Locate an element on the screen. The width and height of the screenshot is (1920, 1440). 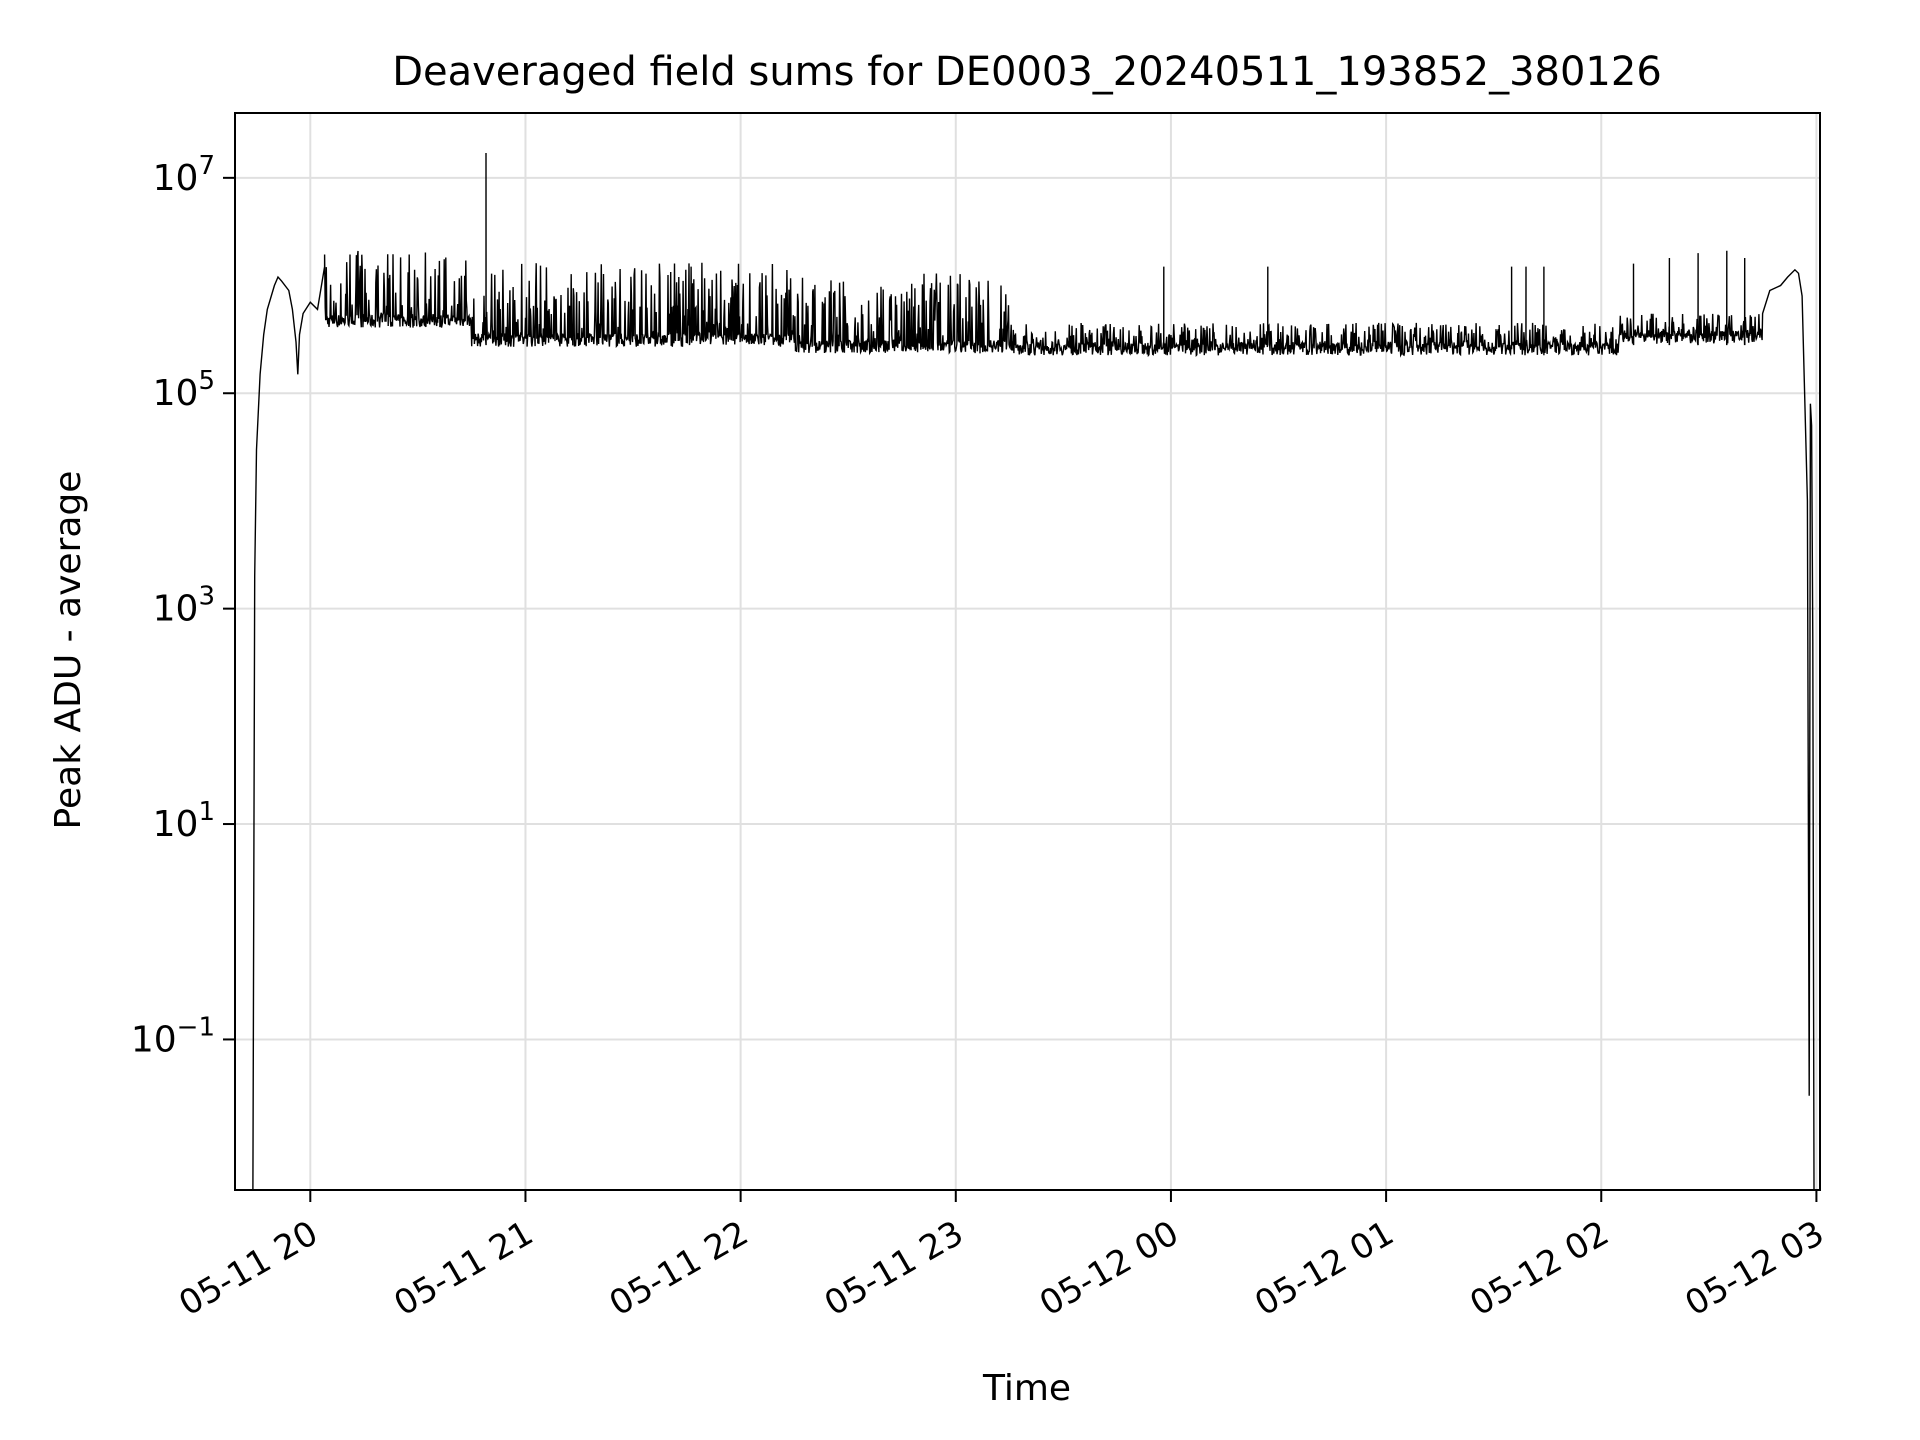
y-tick-exponent: −1 is located at coordinates (196, 1027).